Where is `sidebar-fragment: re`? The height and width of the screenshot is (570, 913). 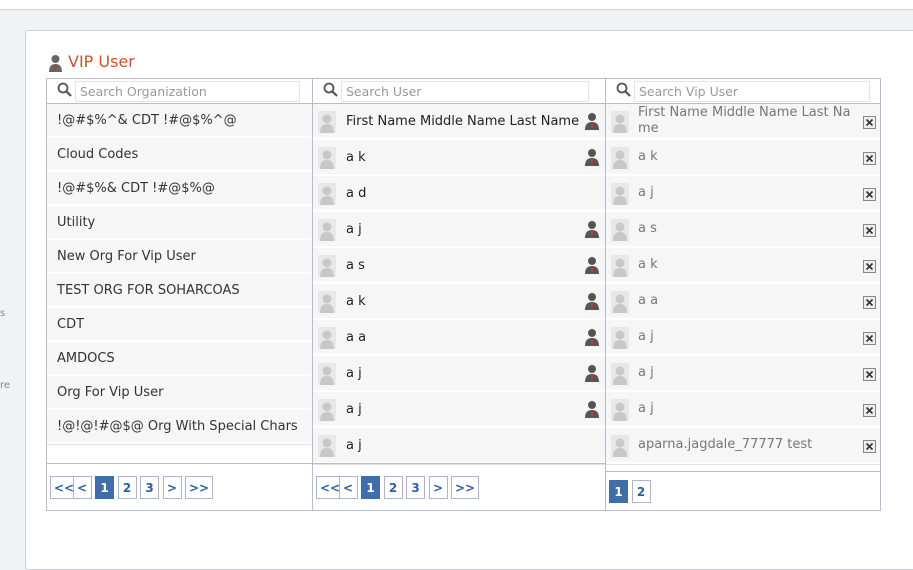 sidebar-fragment: re is located at coordinates (5, 385).